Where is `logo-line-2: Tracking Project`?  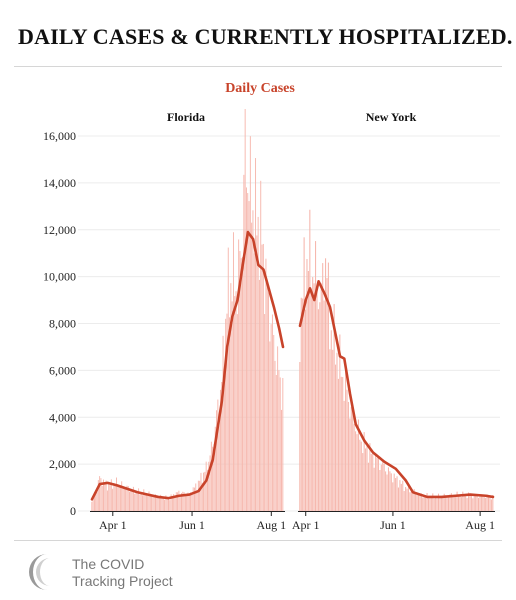
logo-line-2: Tracking Project is located at coordinates (122, 581).